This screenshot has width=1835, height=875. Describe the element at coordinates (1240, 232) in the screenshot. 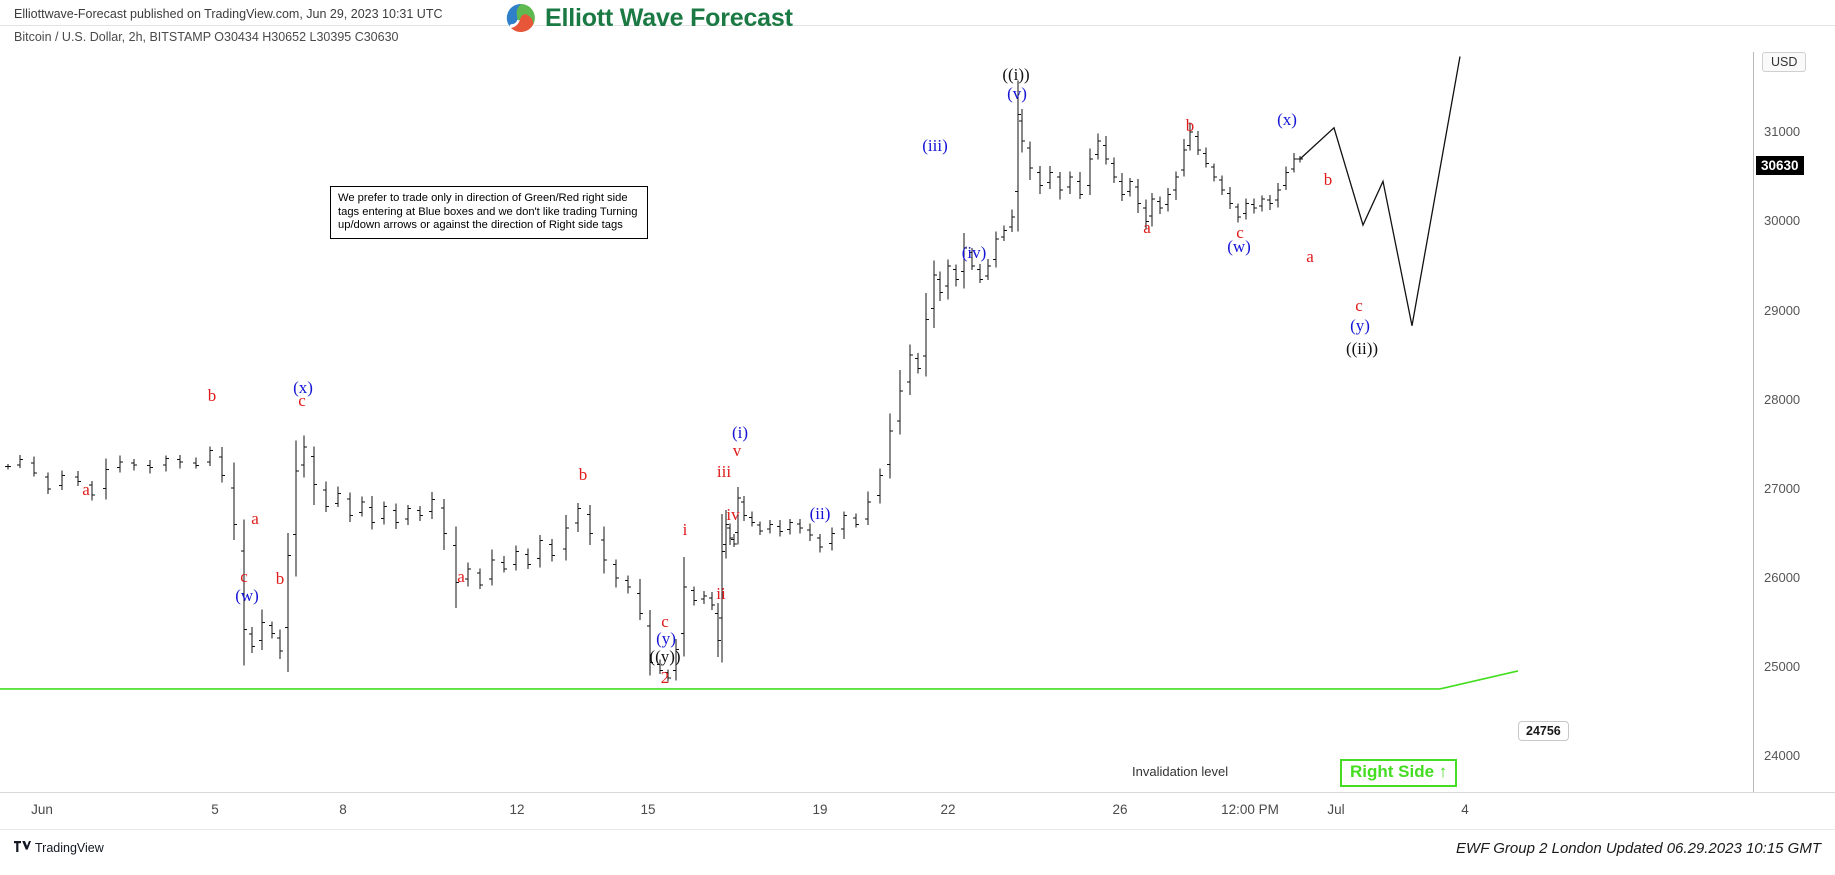

I see `wave-label-c-27: c` at that location.